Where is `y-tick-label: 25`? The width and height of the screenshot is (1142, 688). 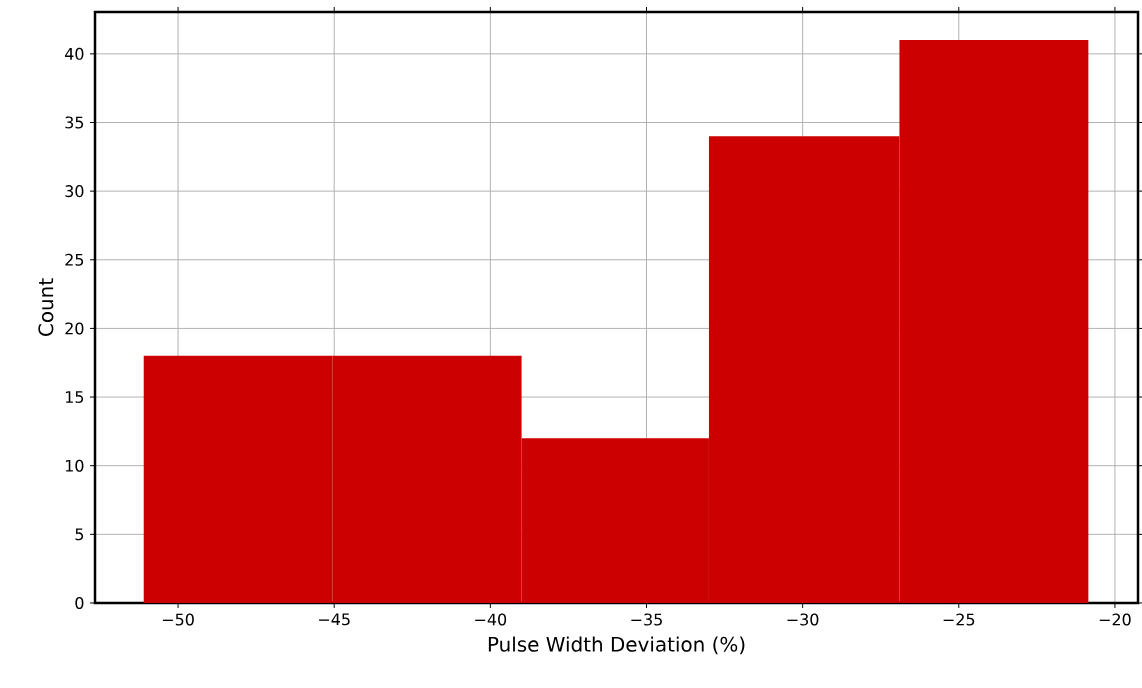 y-tick-label: 25 is located at coordinates (74, 259).